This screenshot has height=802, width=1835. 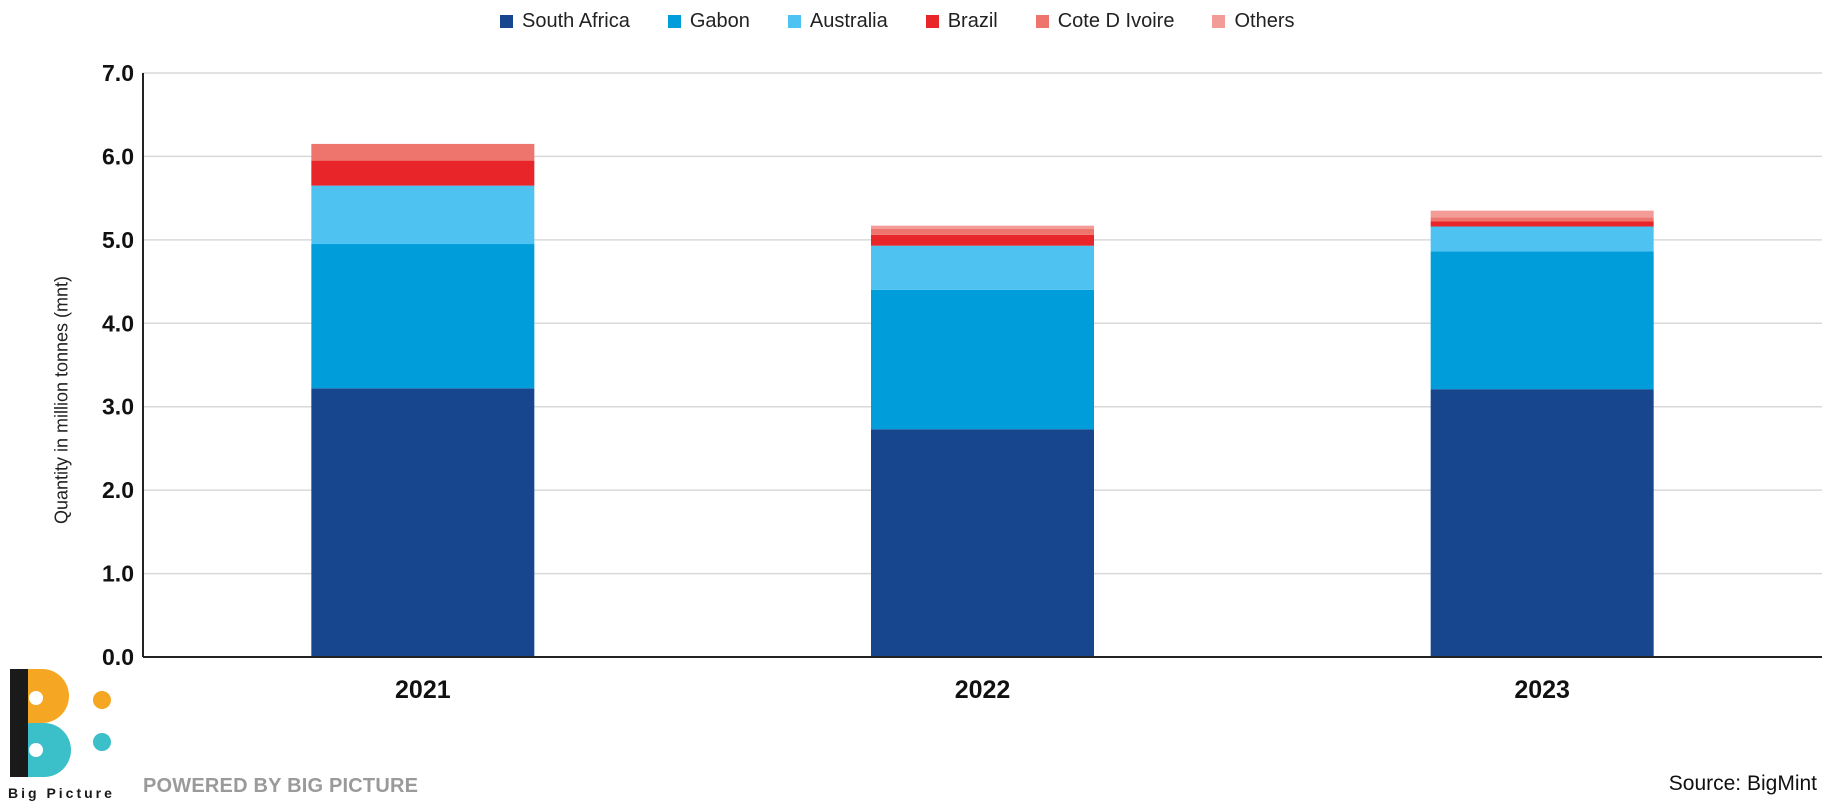 What do you see at coordinates (983, 690) in the screenshot?
I see `x-tick-label: 2022` at bounding box center [983, 690].